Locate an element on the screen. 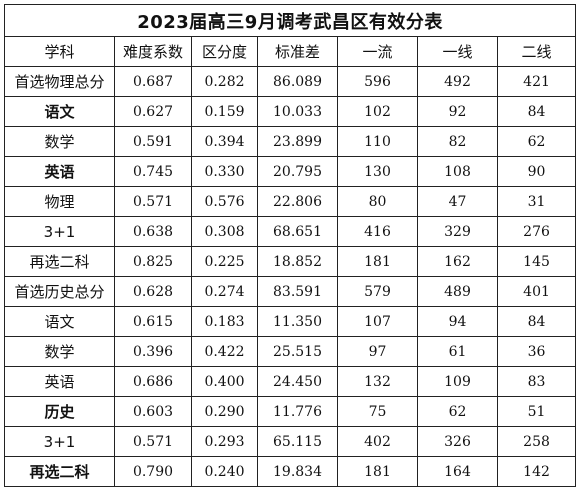 Image resolution: width=579 pixels, height=497 pixels. difficulty-cell: 0.790 is located at coordinates (153, 471).